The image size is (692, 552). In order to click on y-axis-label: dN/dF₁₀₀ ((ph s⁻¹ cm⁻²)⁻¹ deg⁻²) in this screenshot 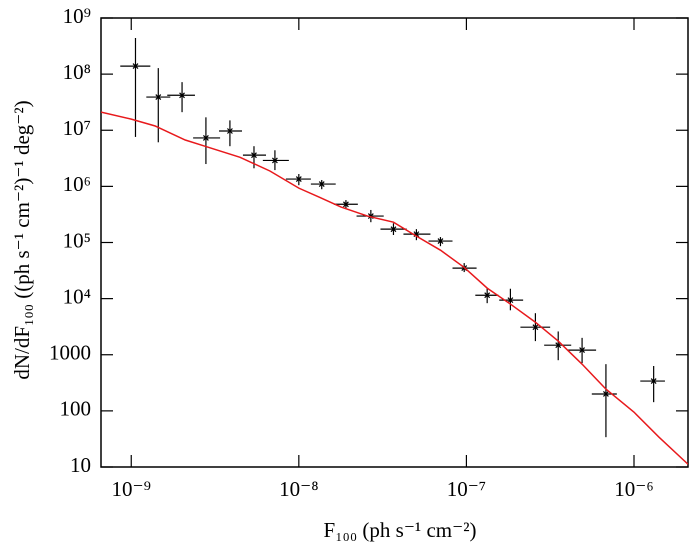, I will do `click(22, 239)`.